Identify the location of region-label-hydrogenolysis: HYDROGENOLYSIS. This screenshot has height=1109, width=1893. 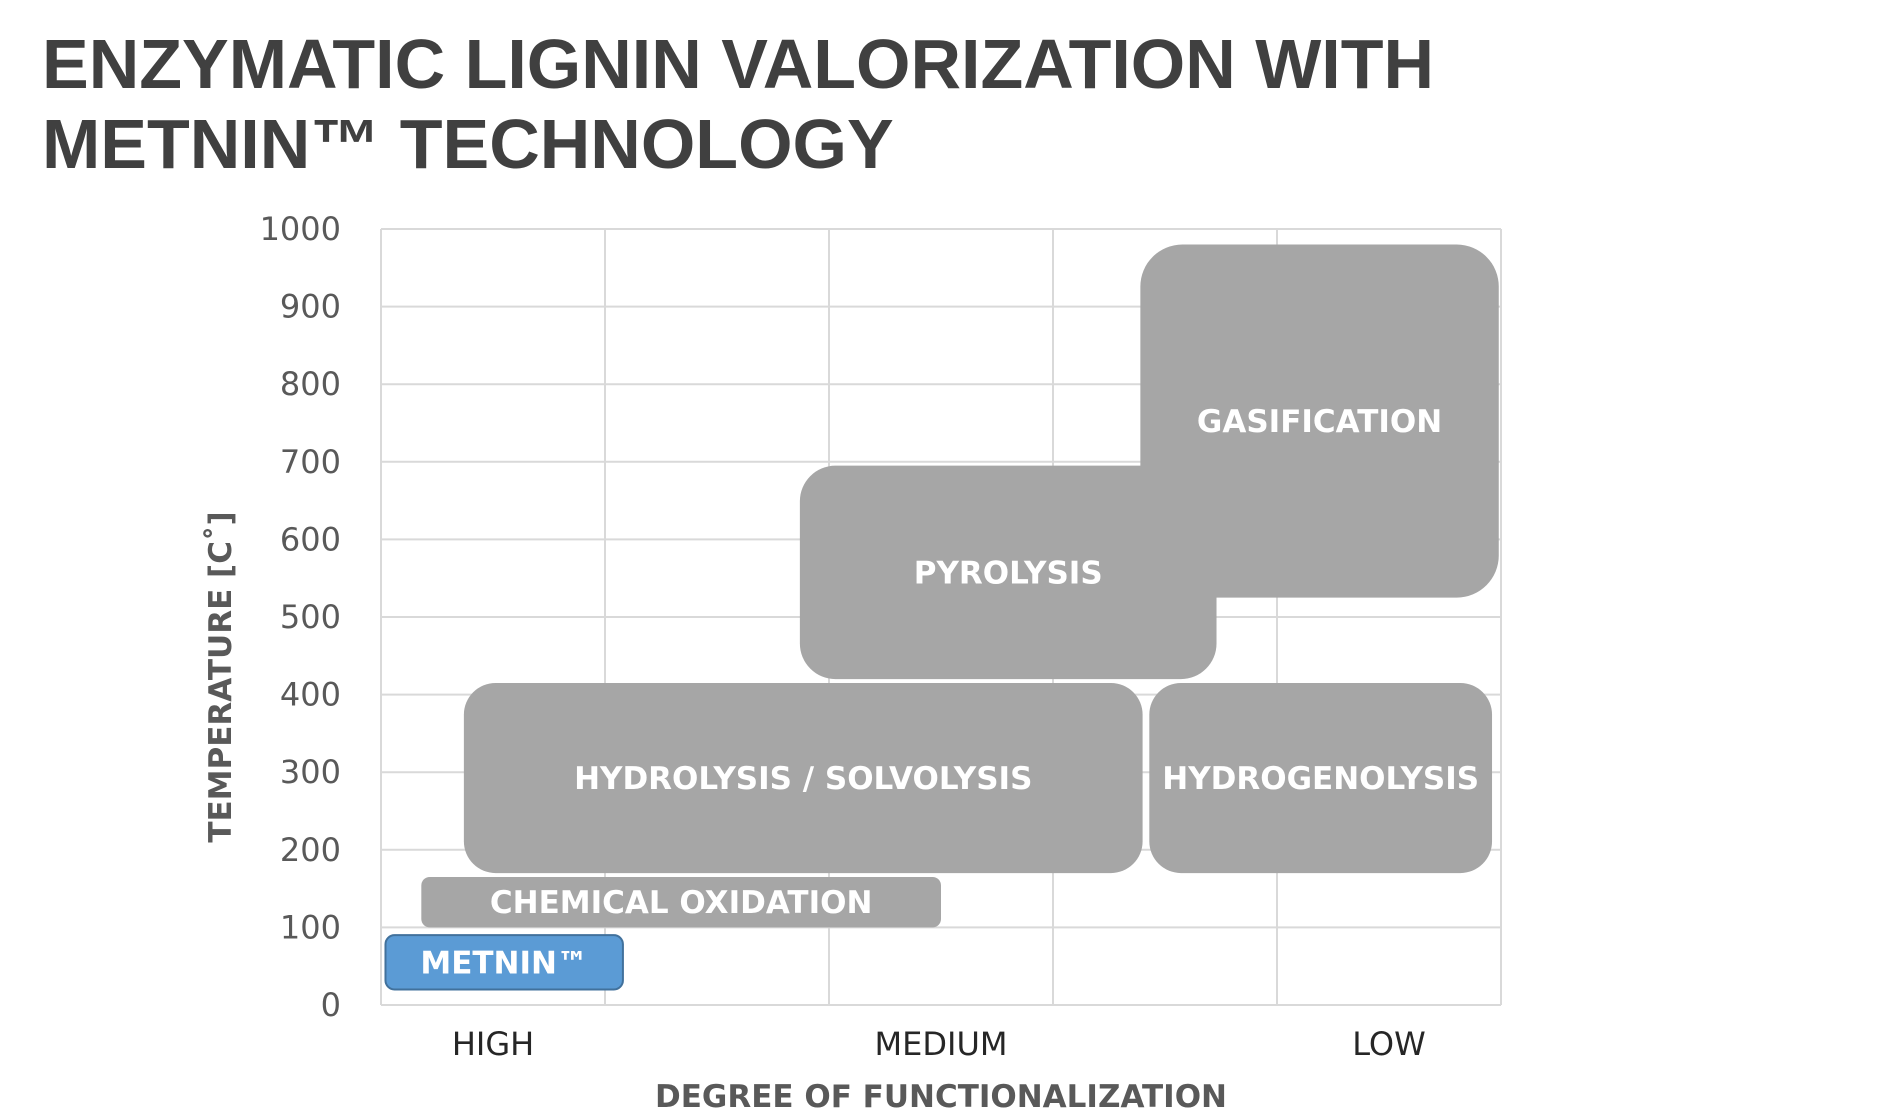
(1320, 779).